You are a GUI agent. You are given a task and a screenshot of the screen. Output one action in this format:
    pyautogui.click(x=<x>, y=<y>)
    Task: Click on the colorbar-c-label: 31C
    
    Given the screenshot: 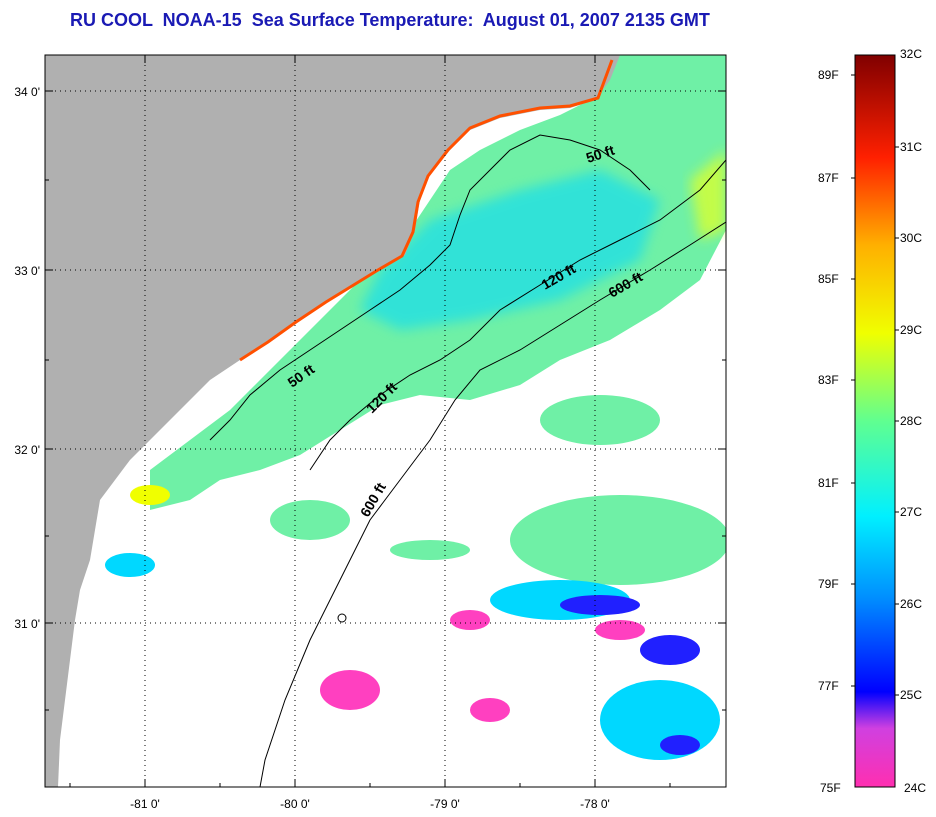 What is the action you would take?
    pyautogui.click(x=911, y=147)
    